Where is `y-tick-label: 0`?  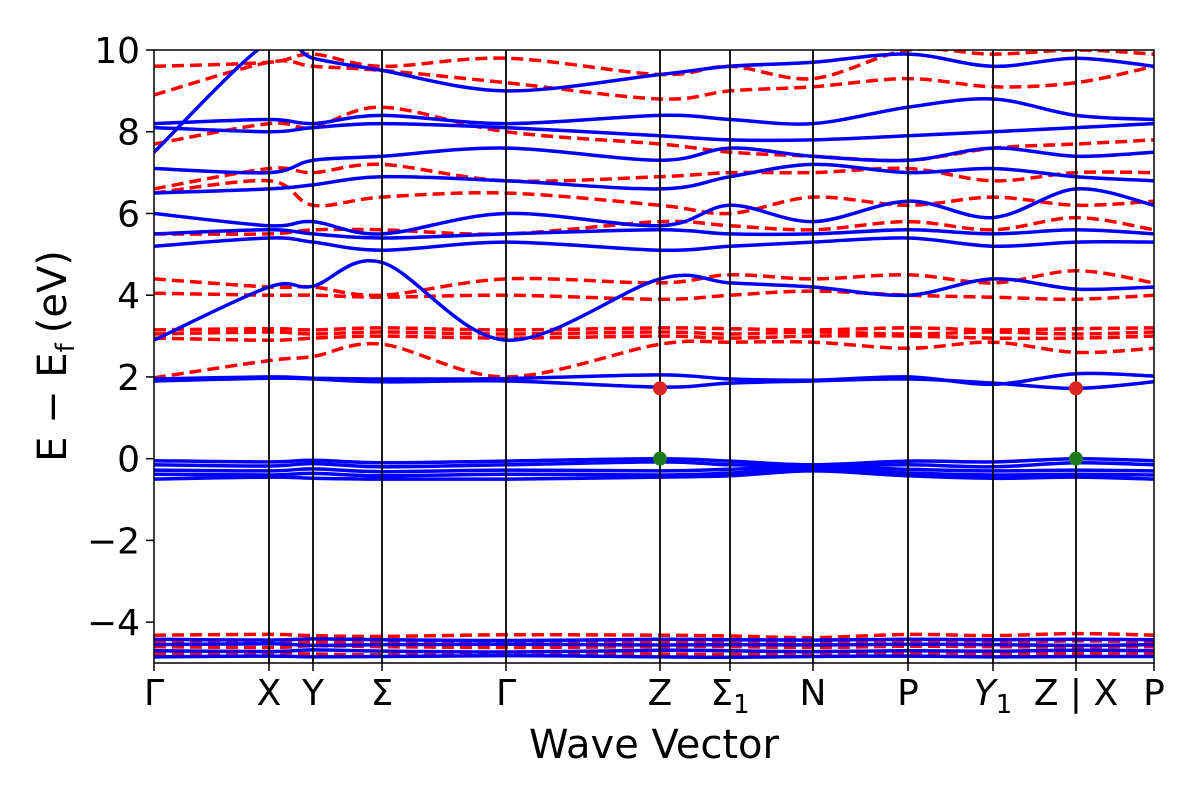 y-tick-label: 0 is located at coordinates (128, 460).